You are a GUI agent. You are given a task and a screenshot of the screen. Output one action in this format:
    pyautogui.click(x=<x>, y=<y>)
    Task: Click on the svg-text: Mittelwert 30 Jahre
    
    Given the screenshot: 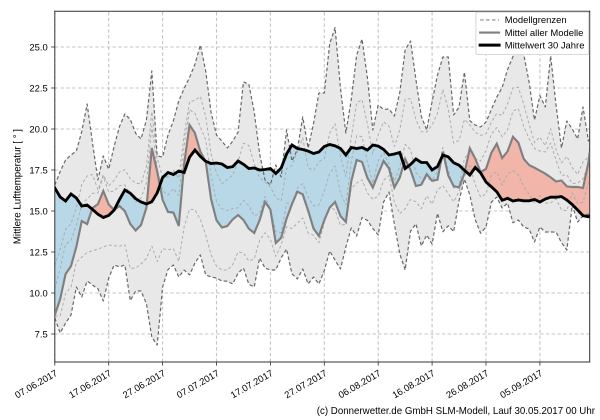 What is the action you would take?
    pyautogui.click(x=545, y=45)
    